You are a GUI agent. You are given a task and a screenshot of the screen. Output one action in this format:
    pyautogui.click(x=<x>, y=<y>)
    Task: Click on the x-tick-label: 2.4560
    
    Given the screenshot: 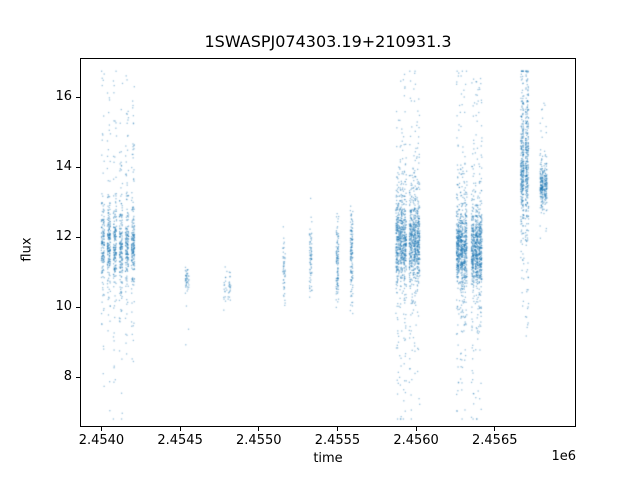 What is the action you would take?
    pyautogui.click(x=416, y=440)
    